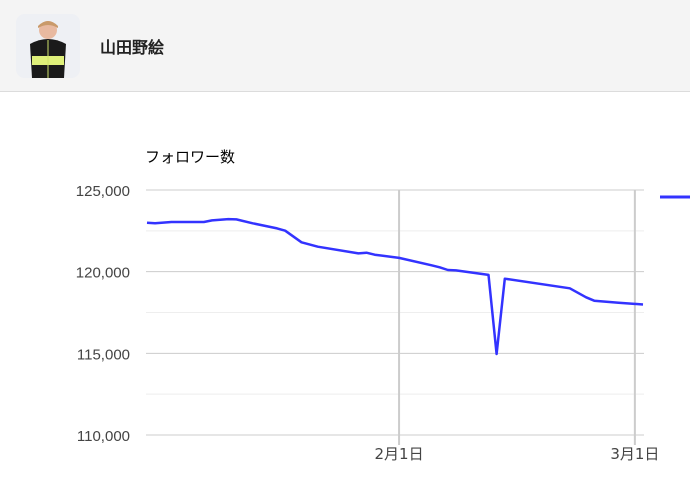 This screenshot has width=690, height=488. What do you see at coordinates (103, 191) in the screenshot?
I see `y-tick-label: 125,000` at bounding box center [103, 191].